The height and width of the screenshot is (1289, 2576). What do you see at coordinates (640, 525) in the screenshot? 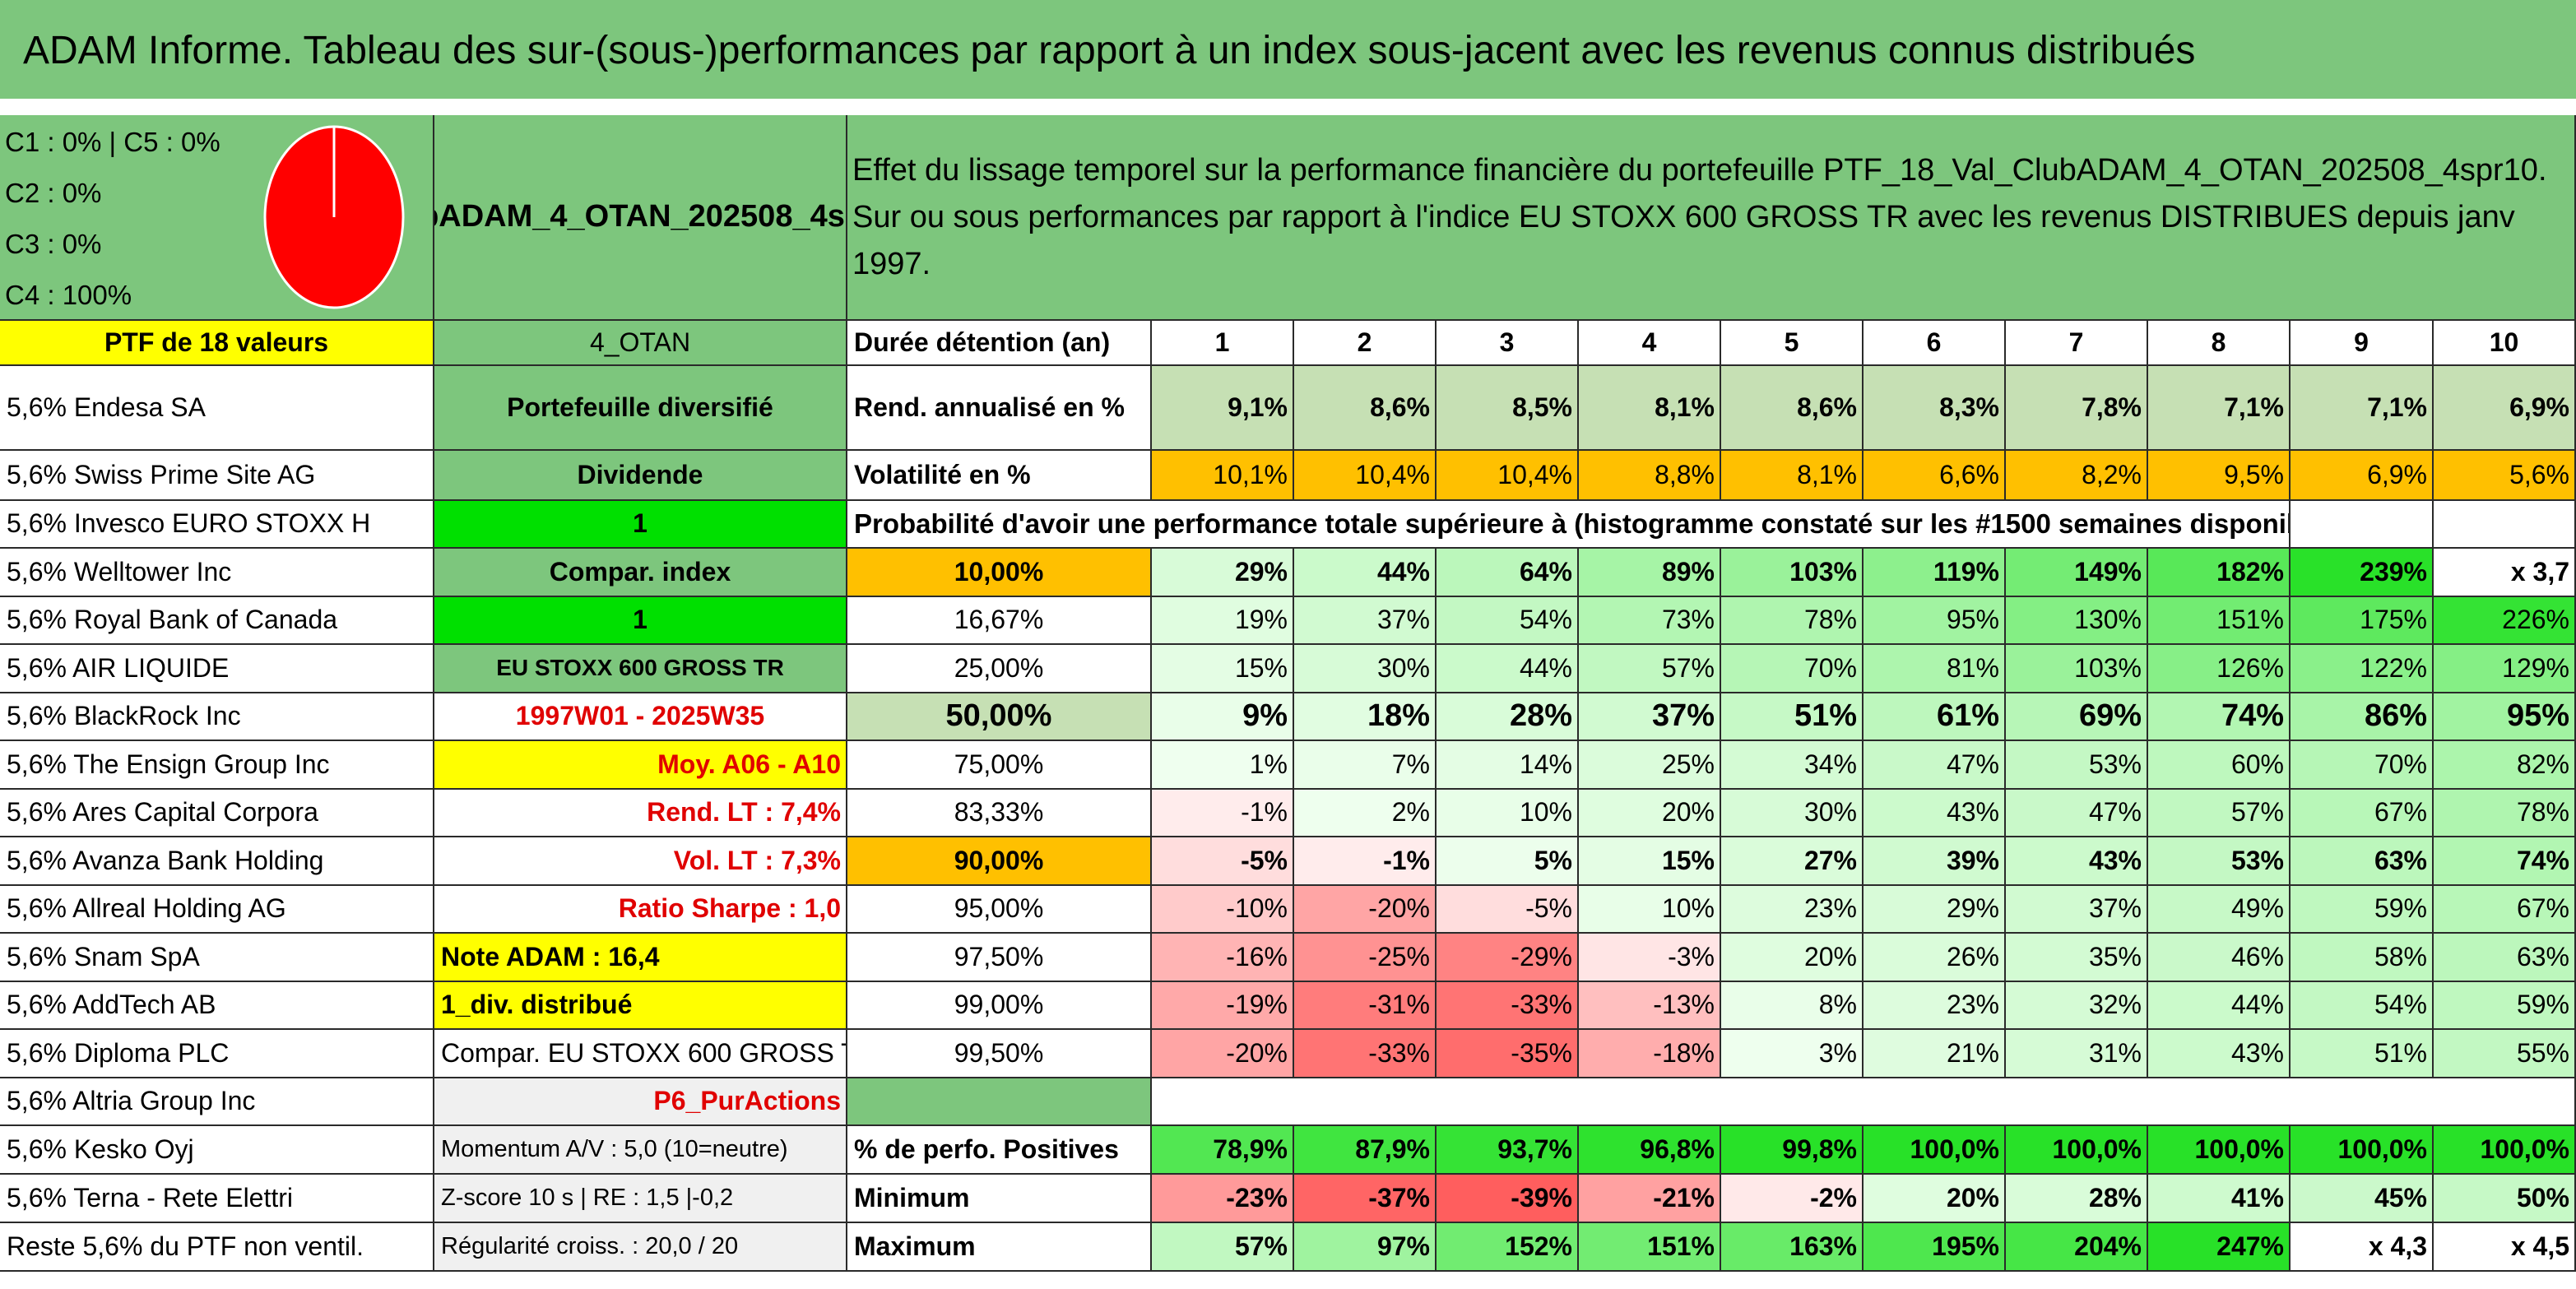
I see `info-cell: 1` at bounding box center [640, 525].